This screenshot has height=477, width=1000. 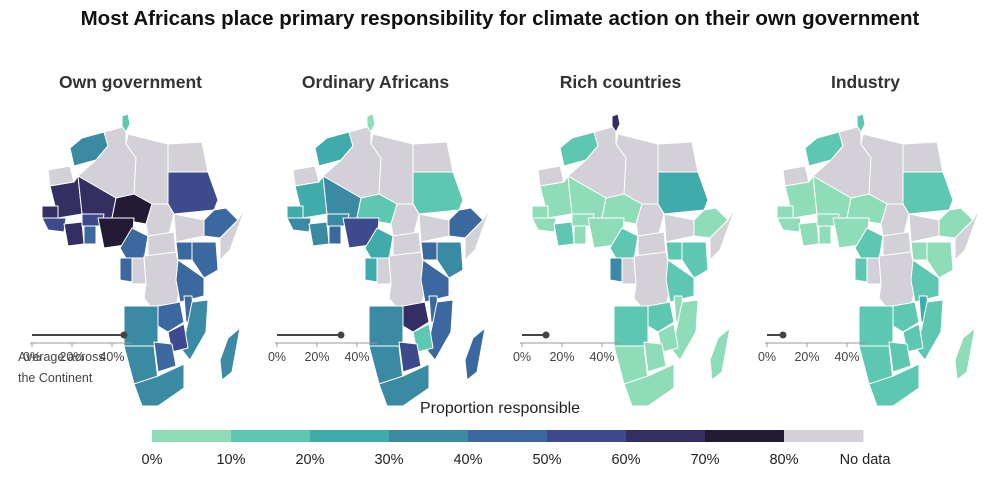 I want to click on legend-label: 80%, so click(x=784, y=460).